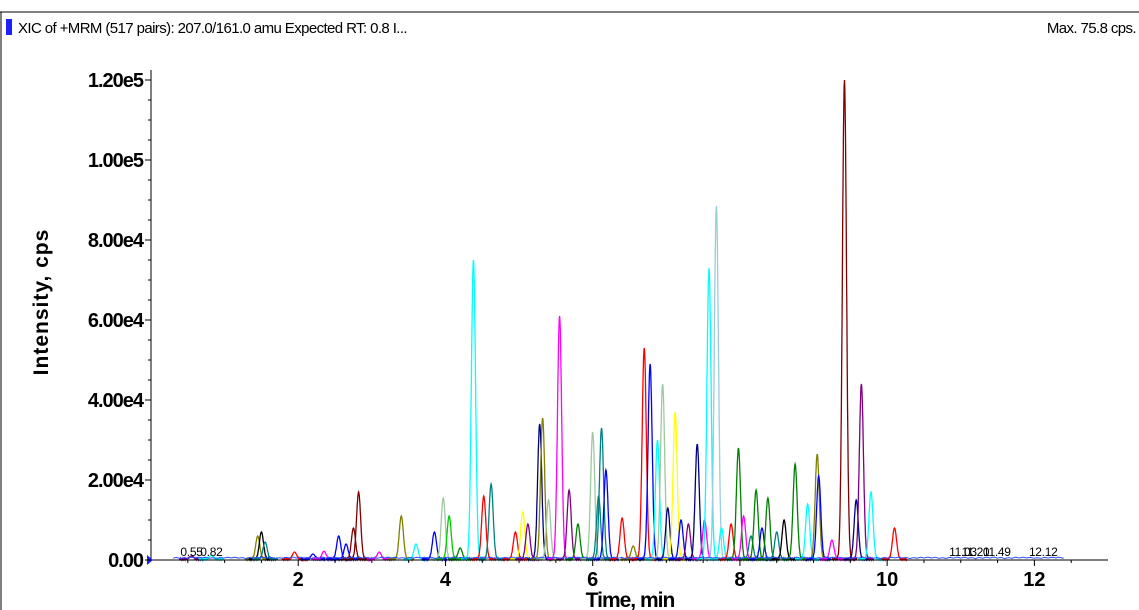  Describe the element at coordinates (191, 552) in the screenshot. I see `rt-label: 0.55` at that location.